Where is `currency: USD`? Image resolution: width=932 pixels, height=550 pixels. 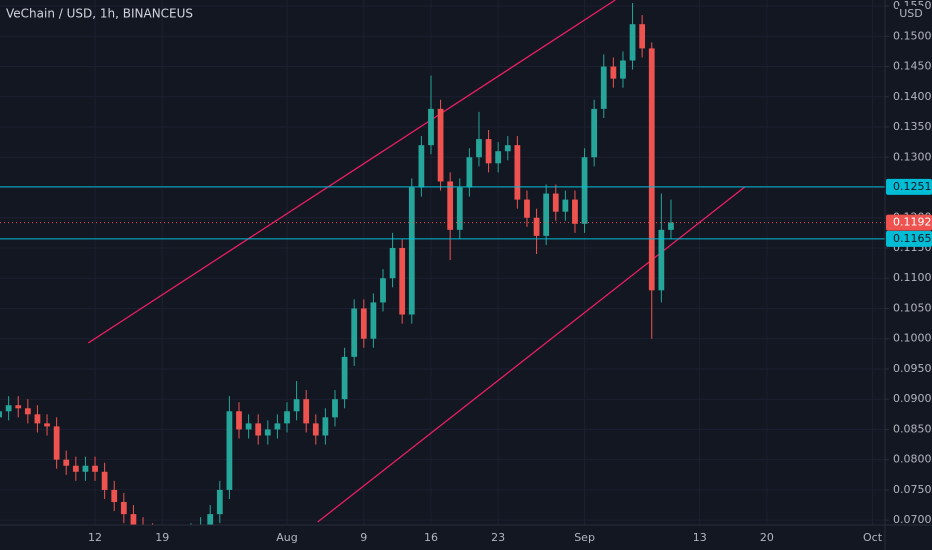 currency: USD is located at coordinates (911, 13).